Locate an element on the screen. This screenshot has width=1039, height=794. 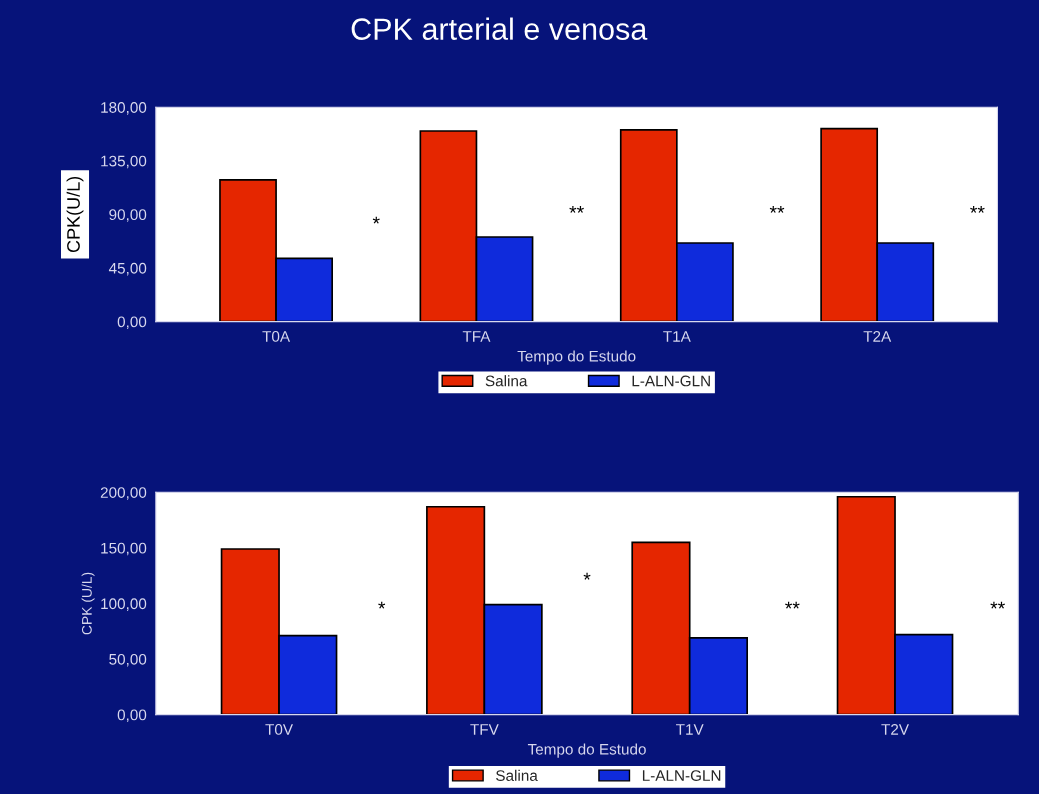
y-tick-label: 200,00 is located at coordinates (123, 493).